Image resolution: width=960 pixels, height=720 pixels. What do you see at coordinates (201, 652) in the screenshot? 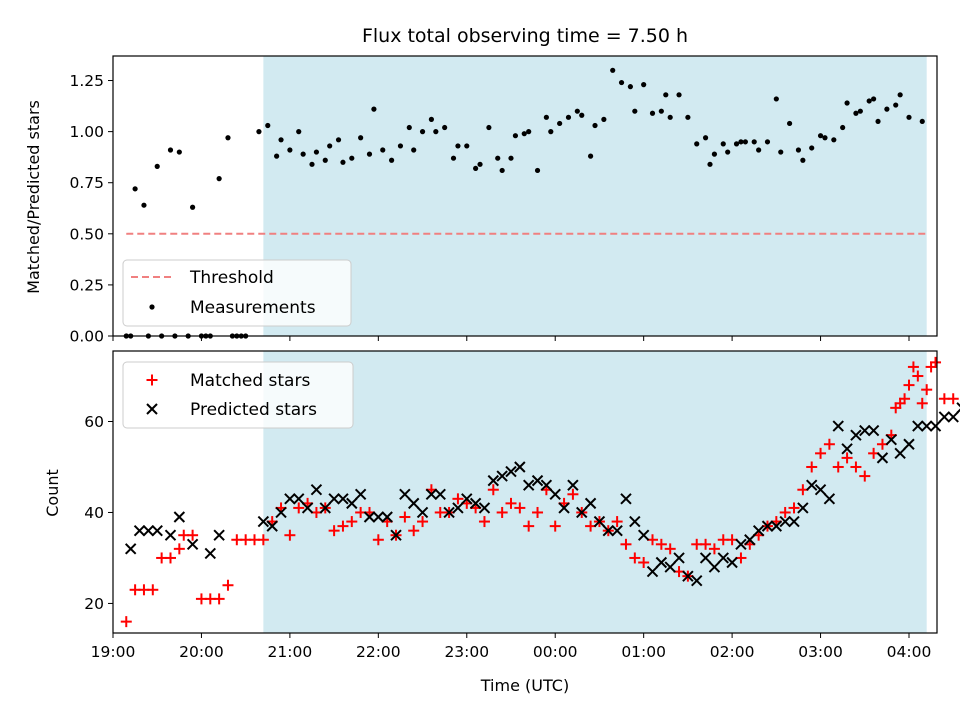
I see `x-tick-label: 20:00` at bounding box center [201, 652].